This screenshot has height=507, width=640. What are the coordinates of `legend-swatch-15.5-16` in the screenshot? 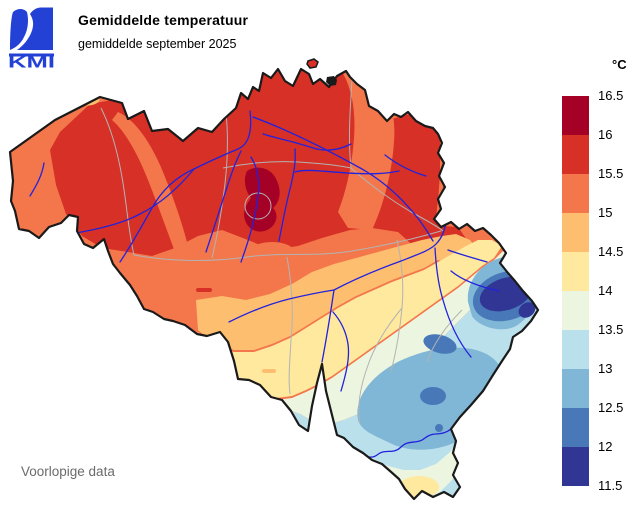 It's located at (575, 154).